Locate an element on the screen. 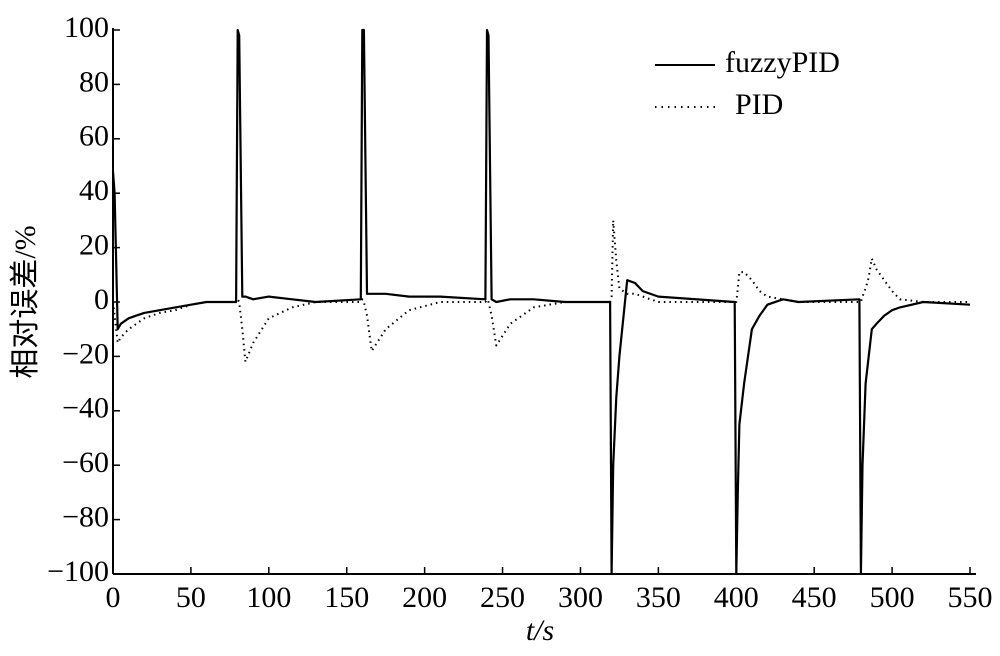 This screenshot has height=656, width=1000. y-tick-label: −100 is located at coordinates (78, 571).